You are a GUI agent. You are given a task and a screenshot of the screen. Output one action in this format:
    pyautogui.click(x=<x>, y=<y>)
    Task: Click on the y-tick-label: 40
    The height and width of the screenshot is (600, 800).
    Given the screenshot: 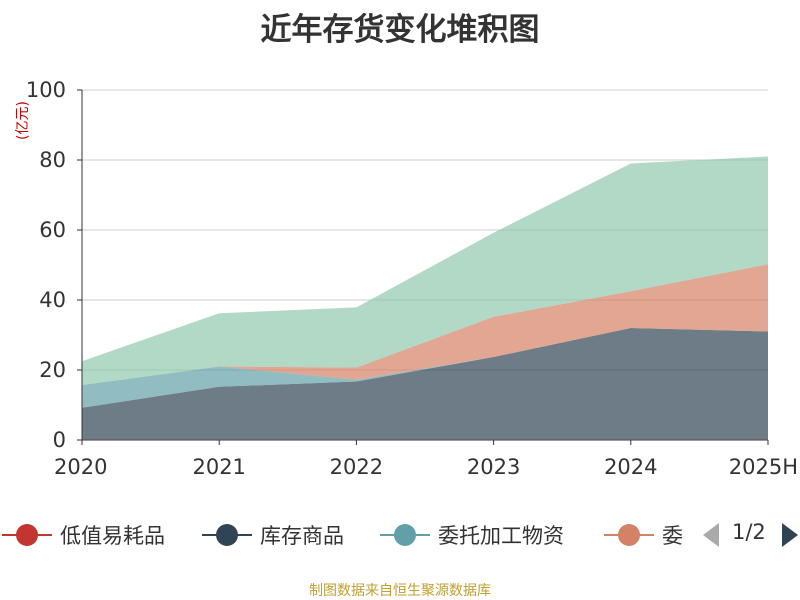 What is the action you would take?
    pyautogui.click(x=52, y=300)
    